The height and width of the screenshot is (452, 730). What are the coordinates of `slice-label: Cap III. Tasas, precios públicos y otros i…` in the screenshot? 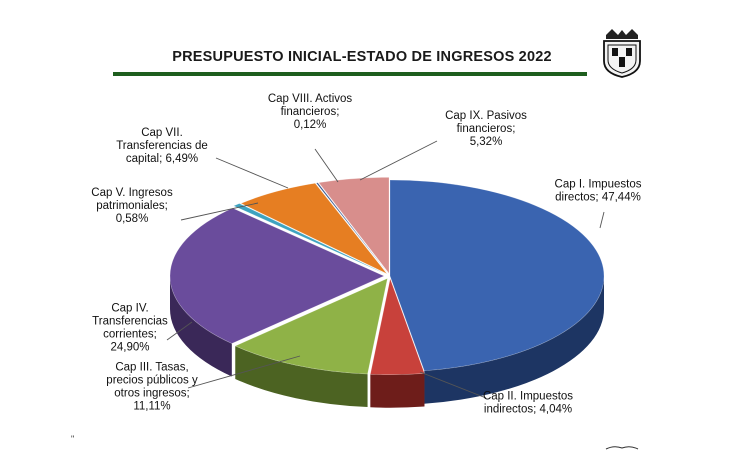 It's located at (152, 387).